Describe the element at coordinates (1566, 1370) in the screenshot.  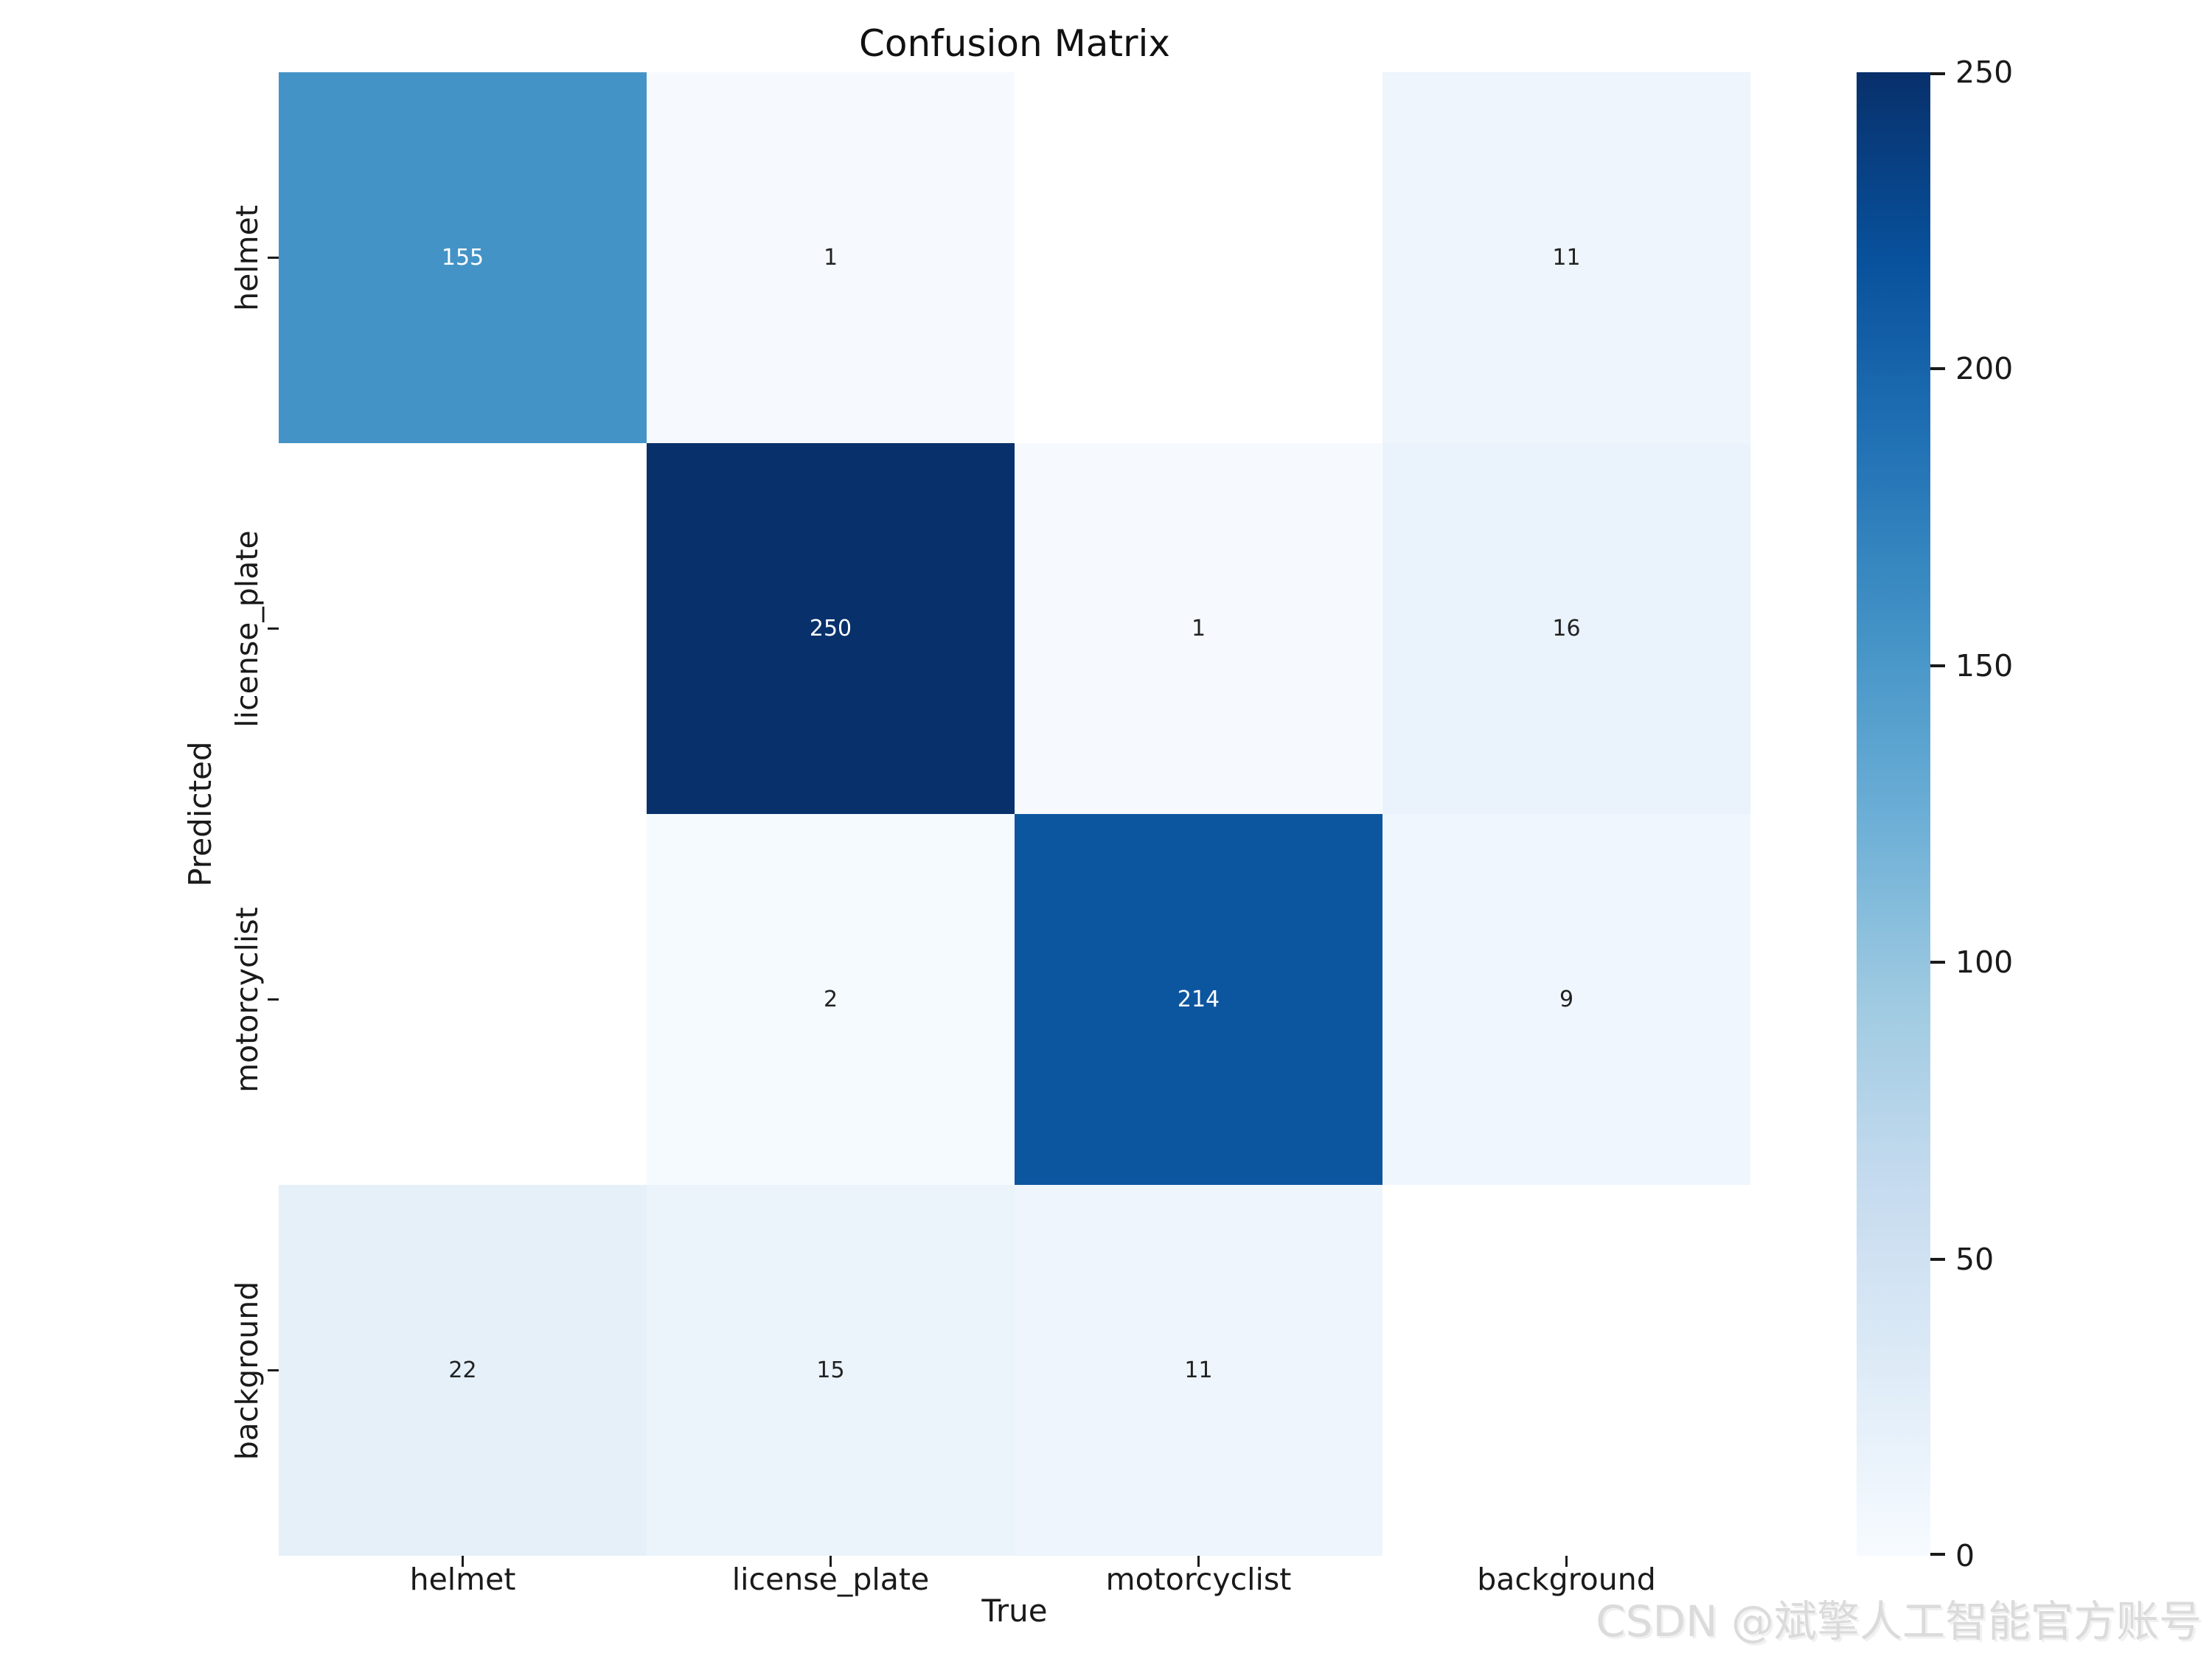
I see `heatmap-cell-background-background` at that location.